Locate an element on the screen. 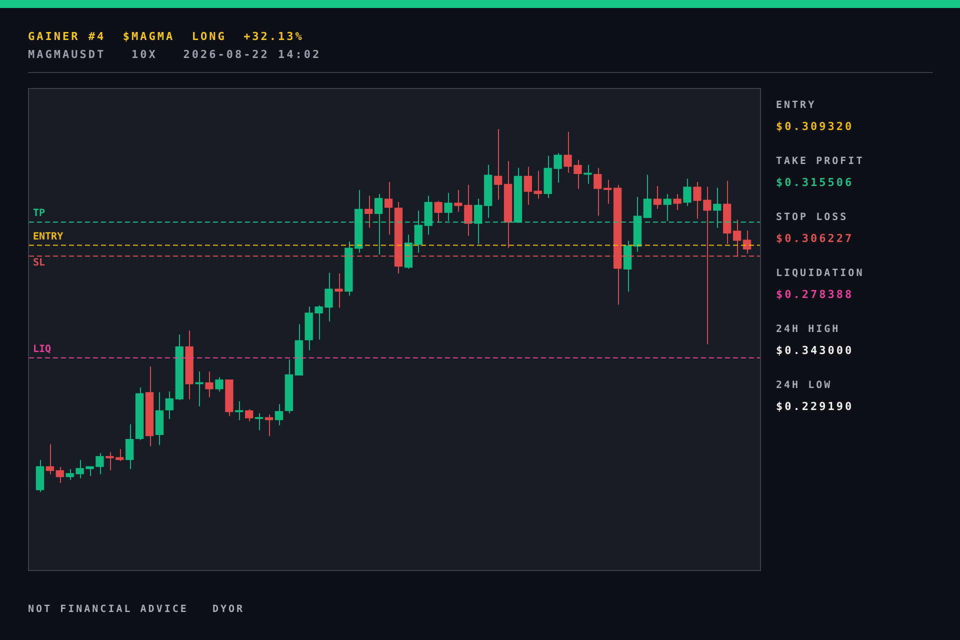 Image resolution: width=960 pixels, height=640 pixels. text: TAKE PROFIT is located at coordinates (821, 162).